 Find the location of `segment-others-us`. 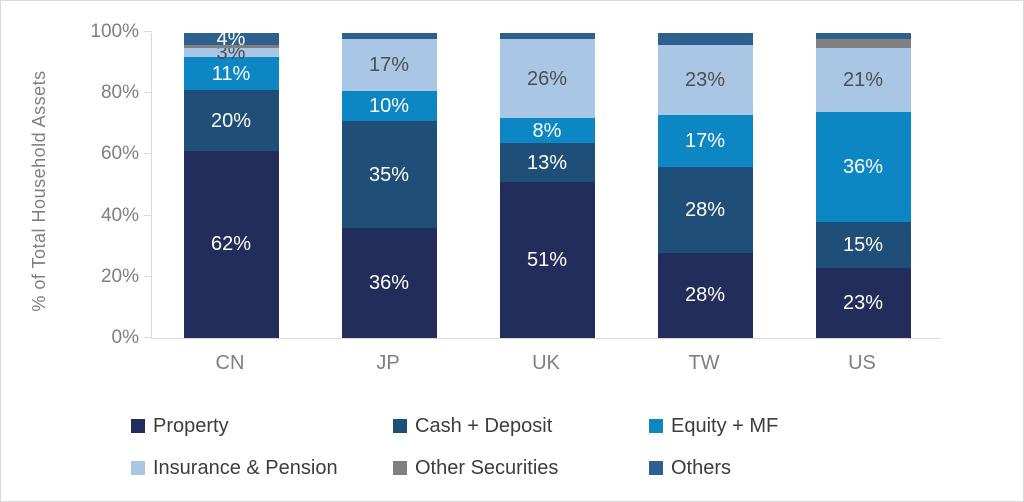

segment-others-us is located at coordinates (863, 36).